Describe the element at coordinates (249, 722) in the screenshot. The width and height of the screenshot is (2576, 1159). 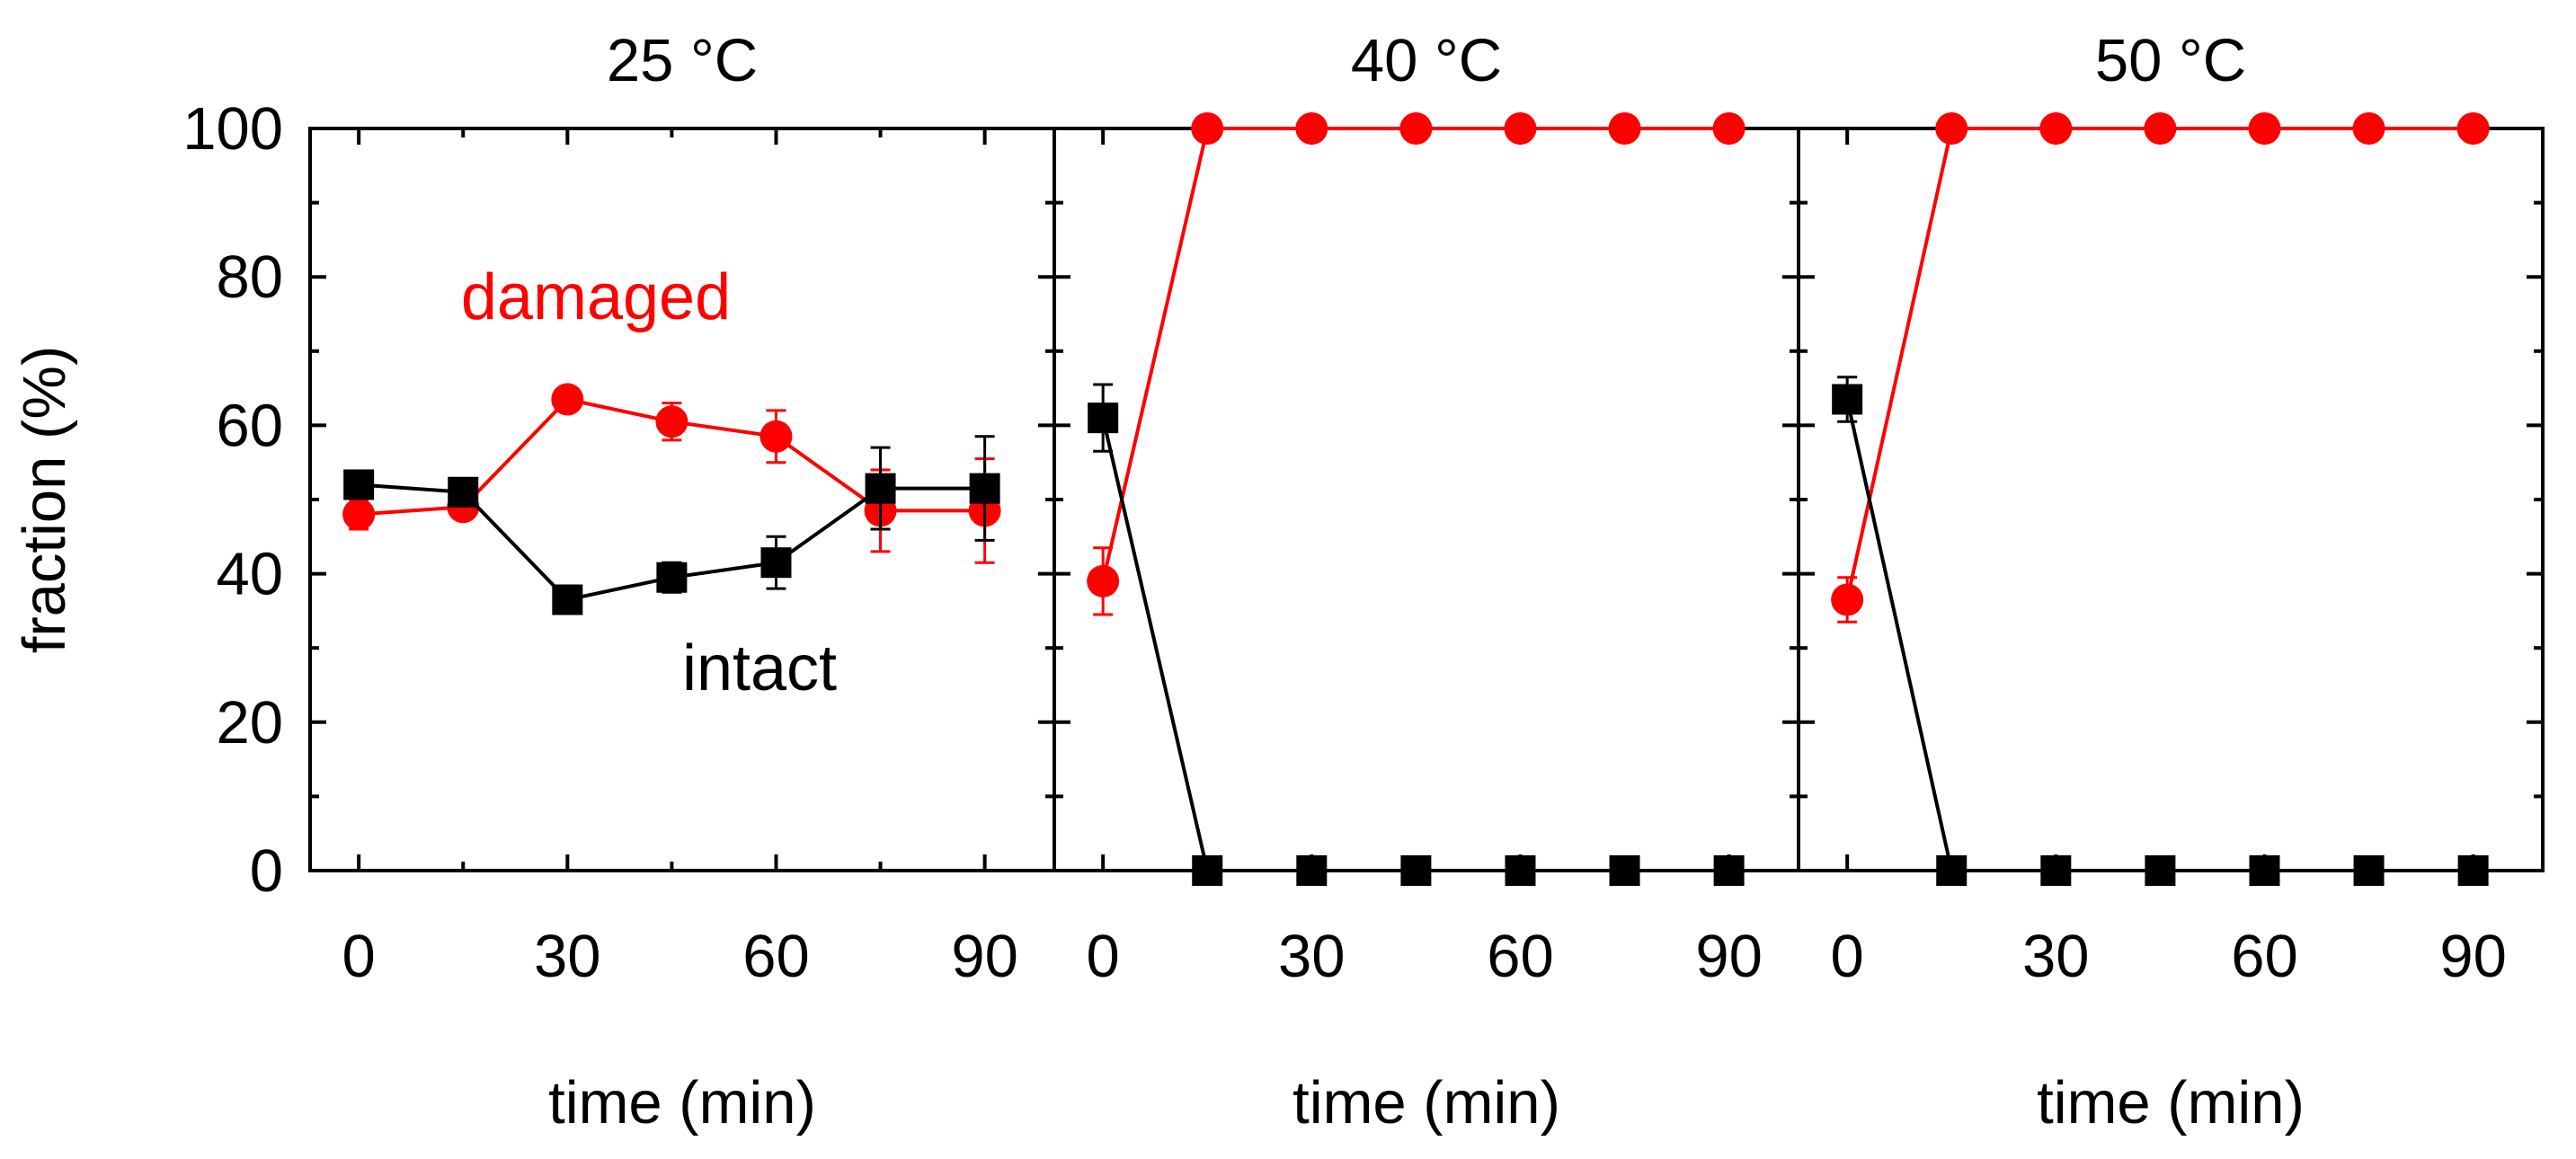
I see `y-tick-label: 20` at that location.